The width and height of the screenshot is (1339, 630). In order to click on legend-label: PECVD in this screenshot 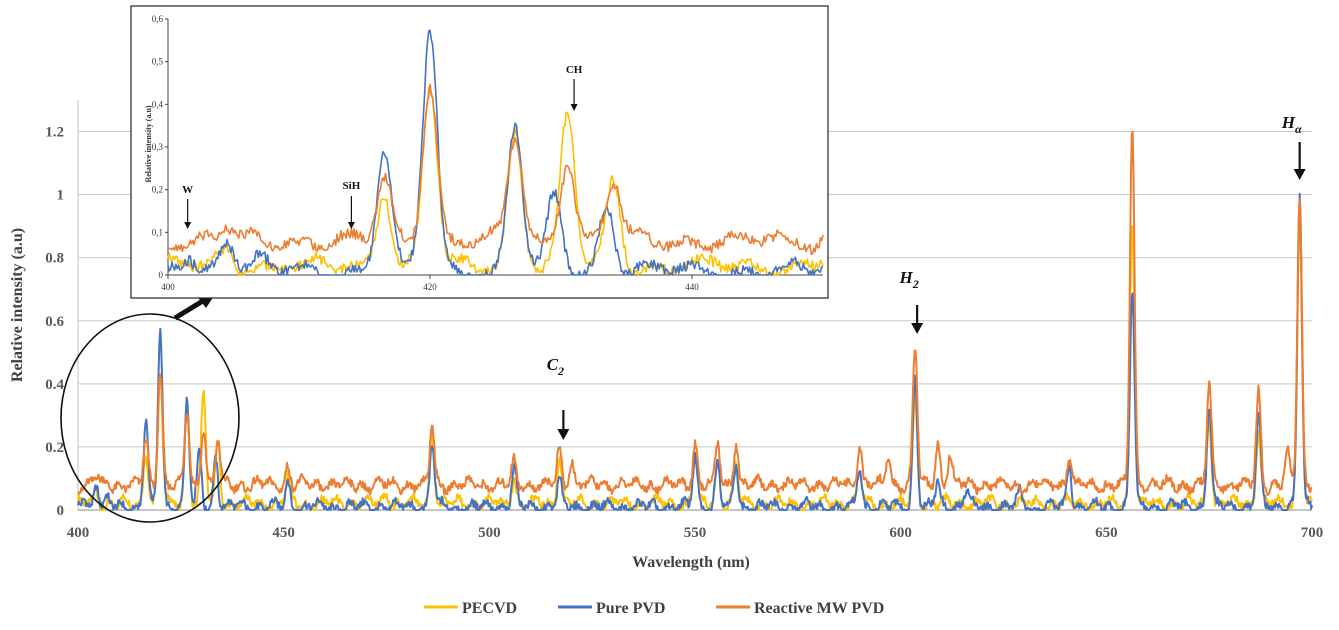, I will do `click(489, 608)`.